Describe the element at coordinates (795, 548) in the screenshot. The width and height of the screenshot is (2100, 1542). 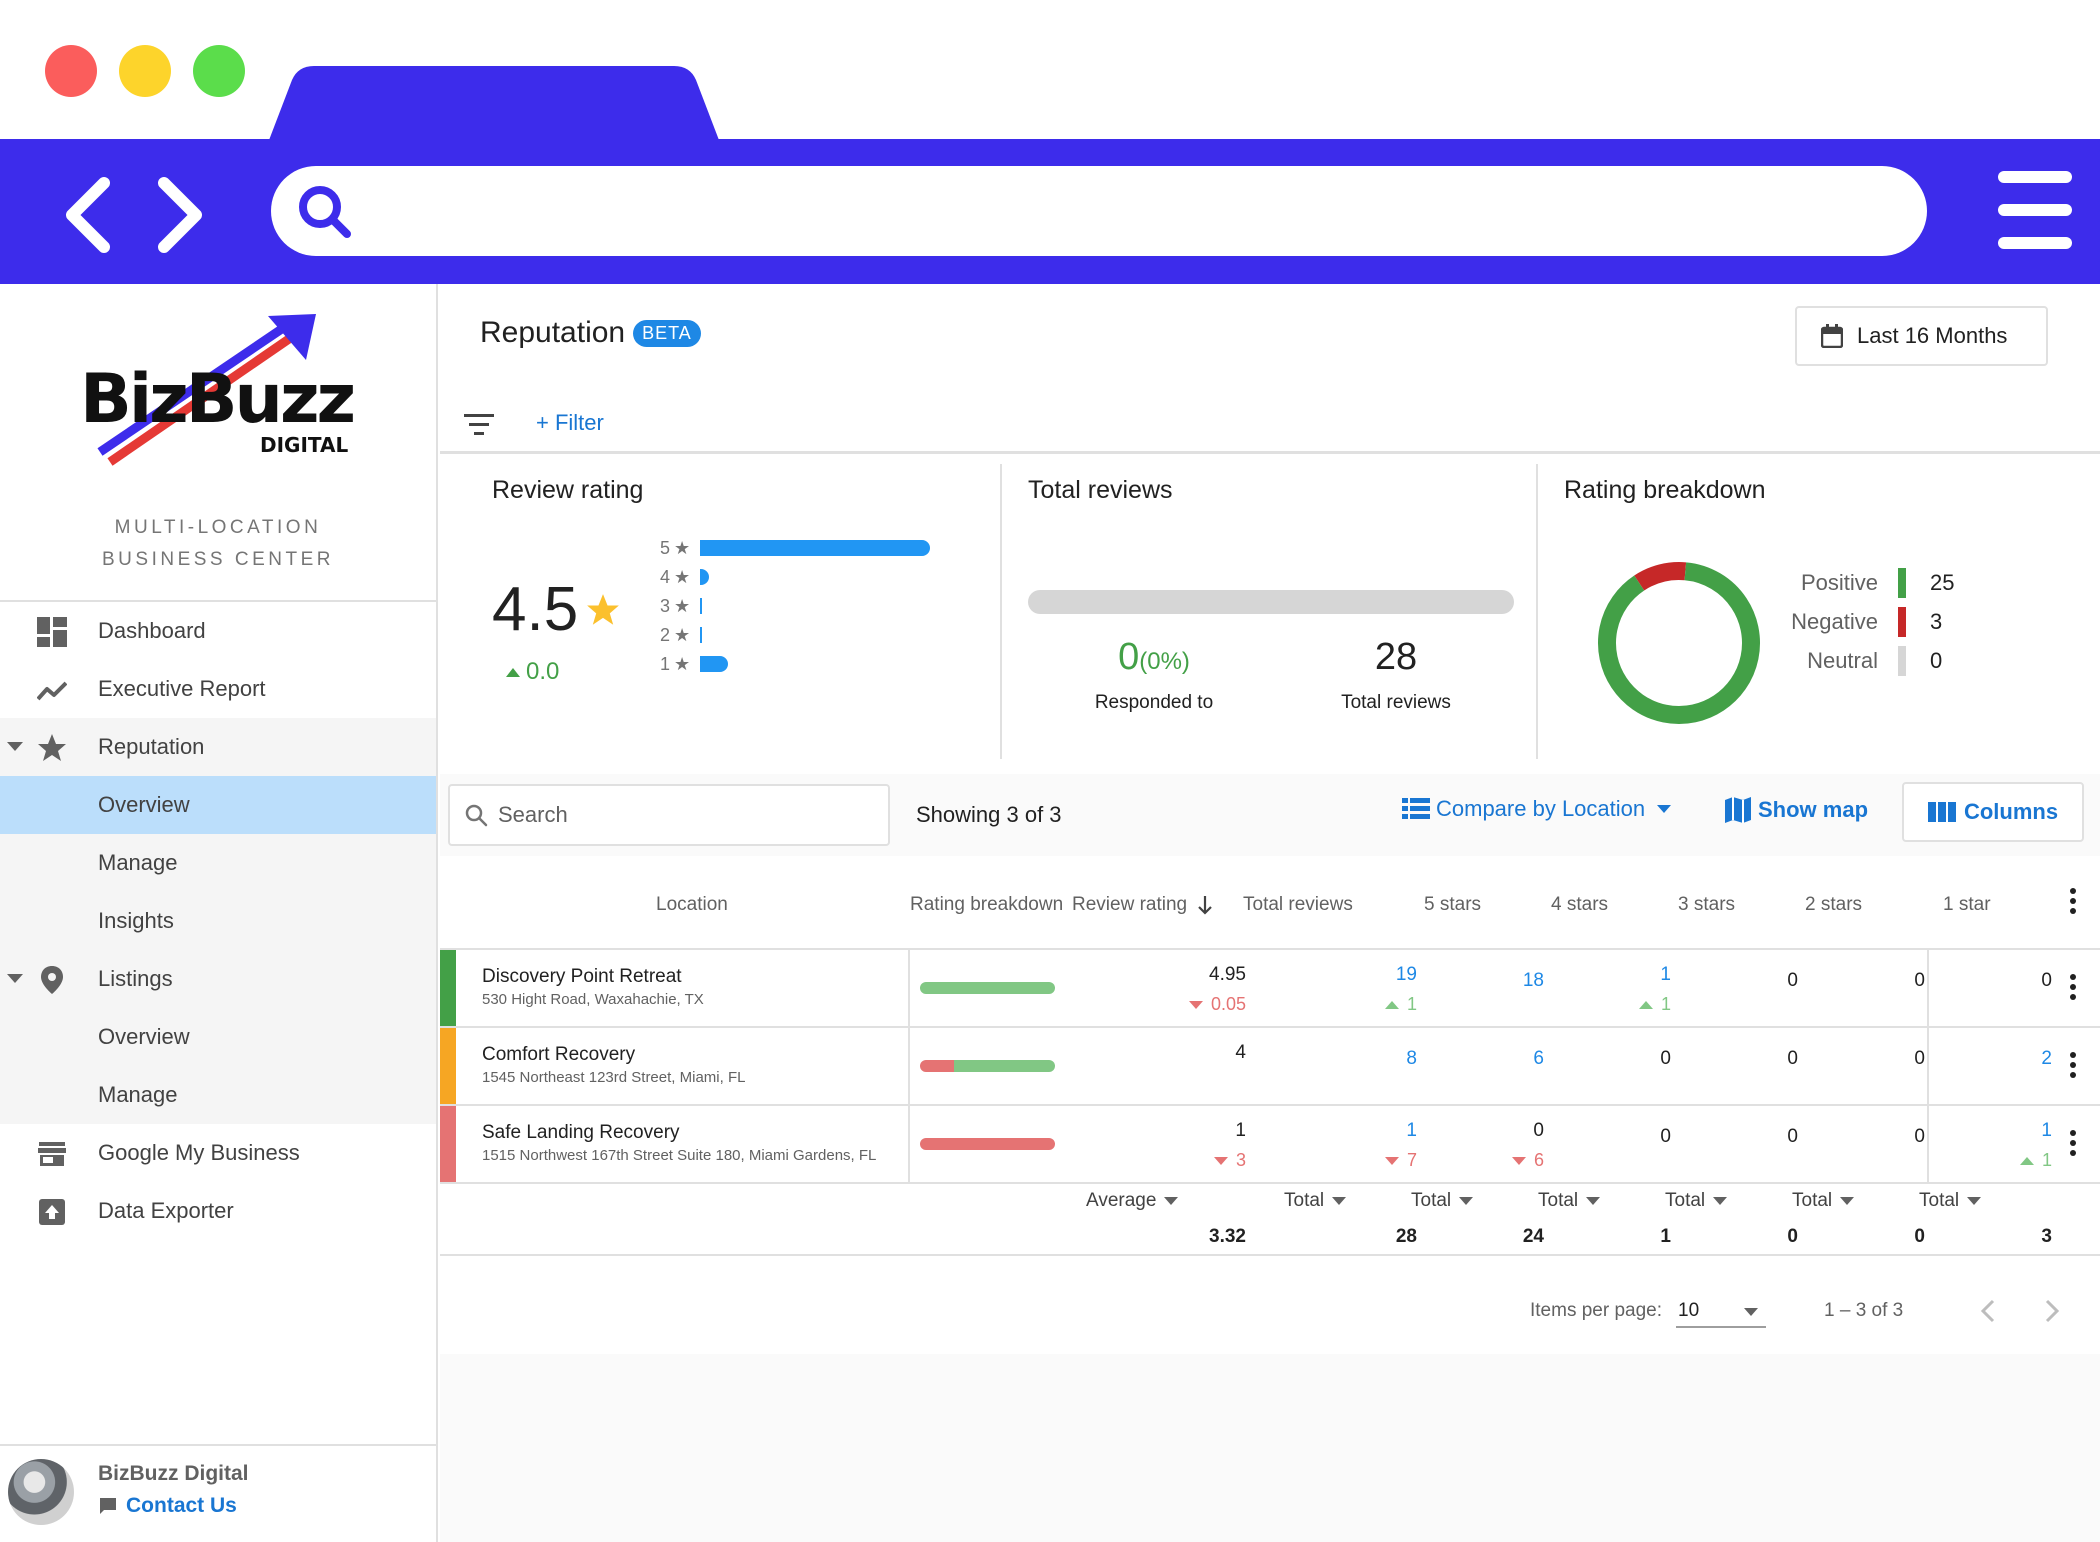
I see `rating-distribution-row: 5 ★` at that location.